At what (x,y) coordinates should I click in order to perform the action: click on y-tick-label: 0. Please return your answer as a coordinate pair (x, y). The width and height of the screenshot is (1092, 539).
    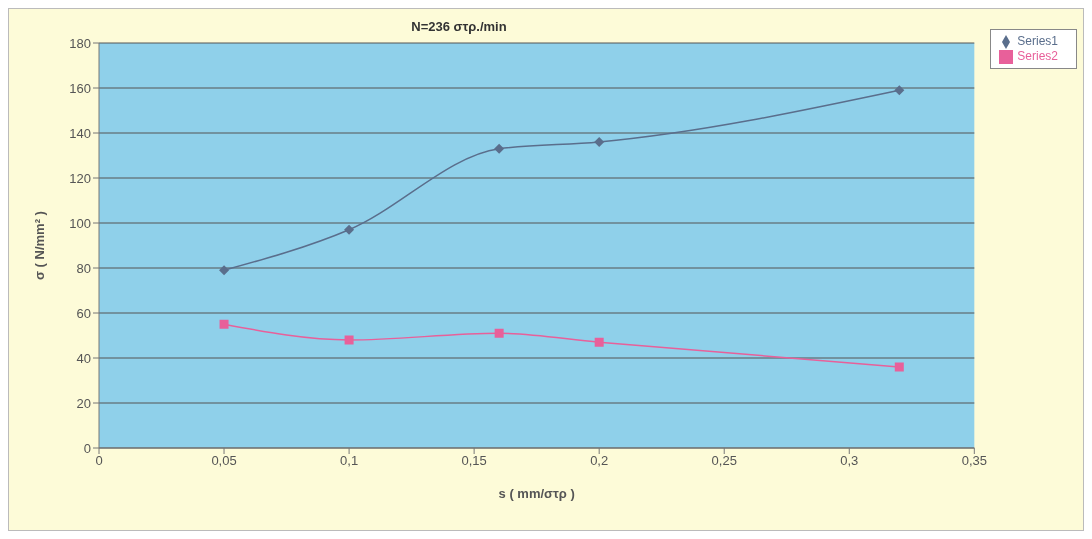
    Looking at the image, I should click on (87, 448).